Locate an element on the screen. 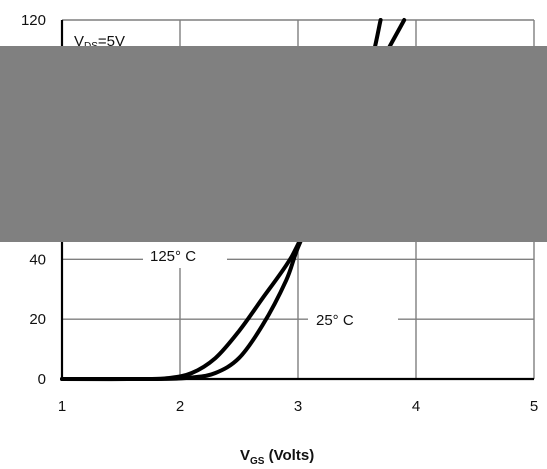  condition-main: V is located at coordinates (79, 41).